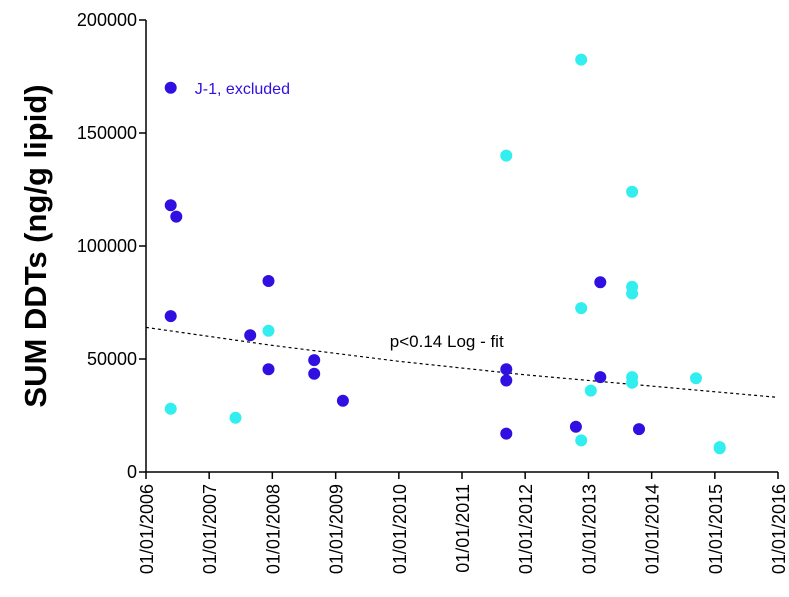  I want to click on x-tick-label: 01/01/2012, so click(526, 529).